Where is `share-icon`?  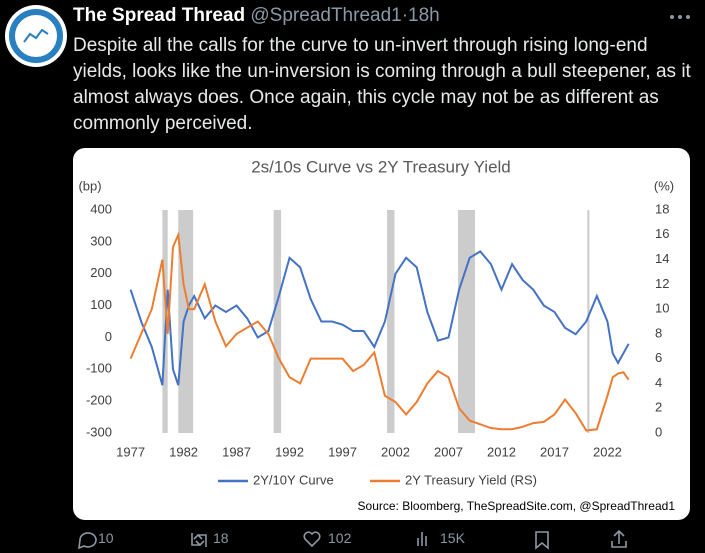 share-icon is located at coordinates (619, 538).